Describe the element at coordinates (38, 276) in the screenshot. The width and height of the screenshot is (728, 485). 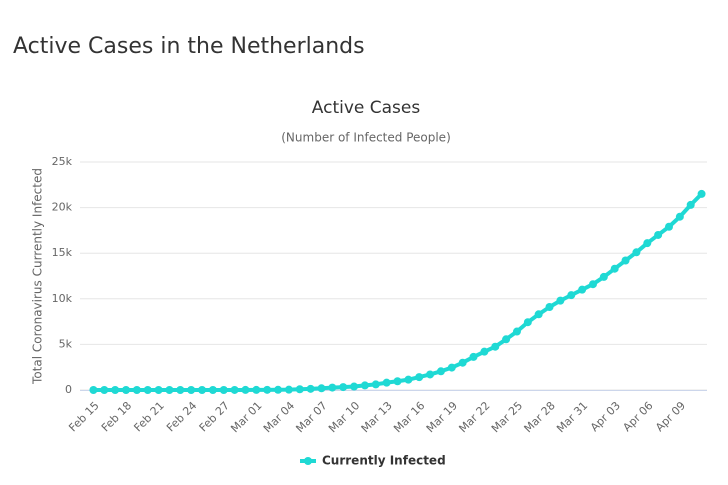
I see `y-axis-label: Total Coronavirus Currently Infected` at that location.